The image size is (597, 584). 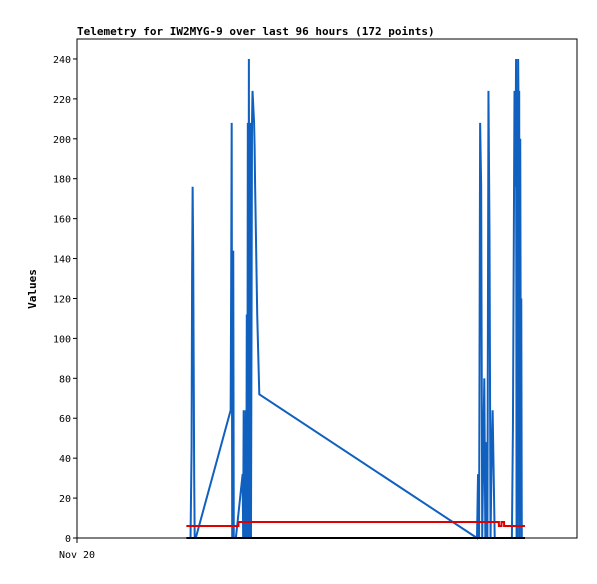 I want to click on y-tick-label: 40, so click(x=65, y=459).